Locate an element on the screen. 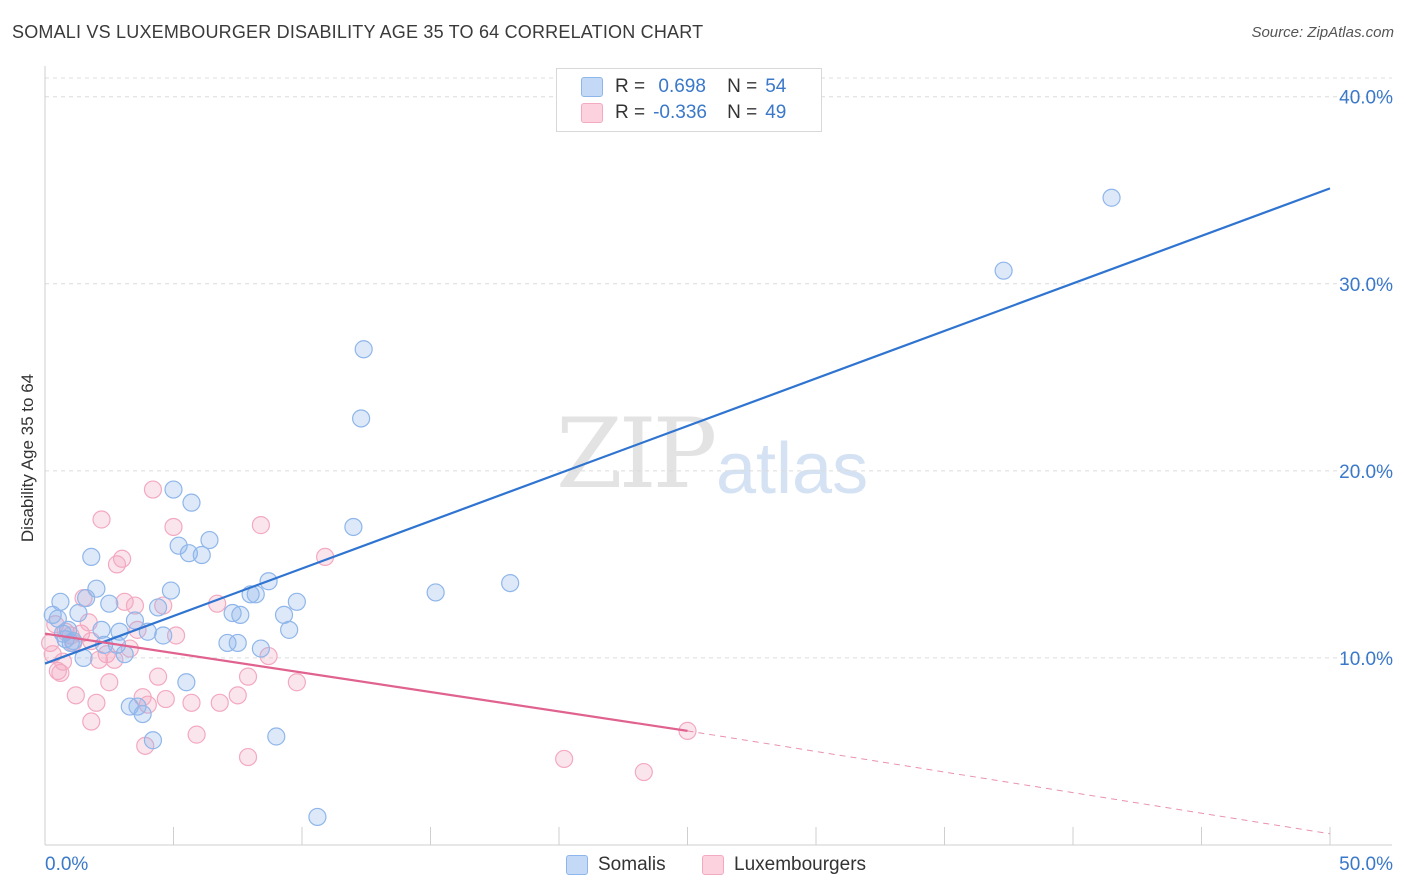 This screenshot has width=1406, height=892. watermark-atlas: atlas is located at coordinates (792, 469).